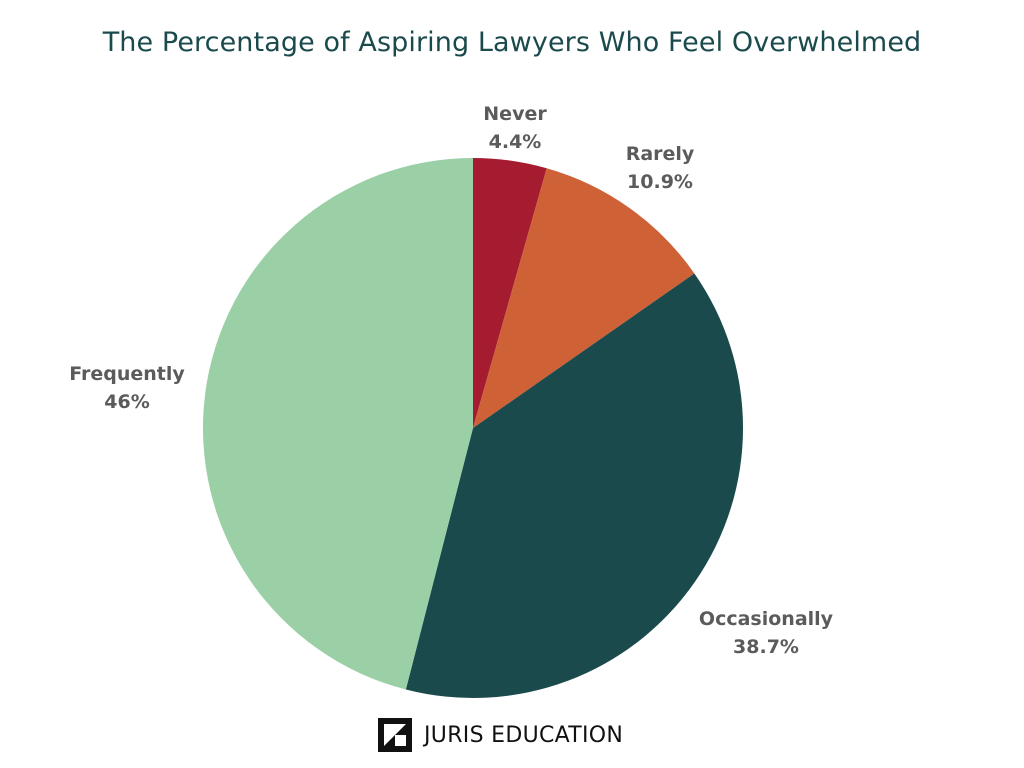 Image resolution: width=1024 pixels, height=768 pixels. I want to click on slice-value-occasionally: 38.7%, so click(766, 647).